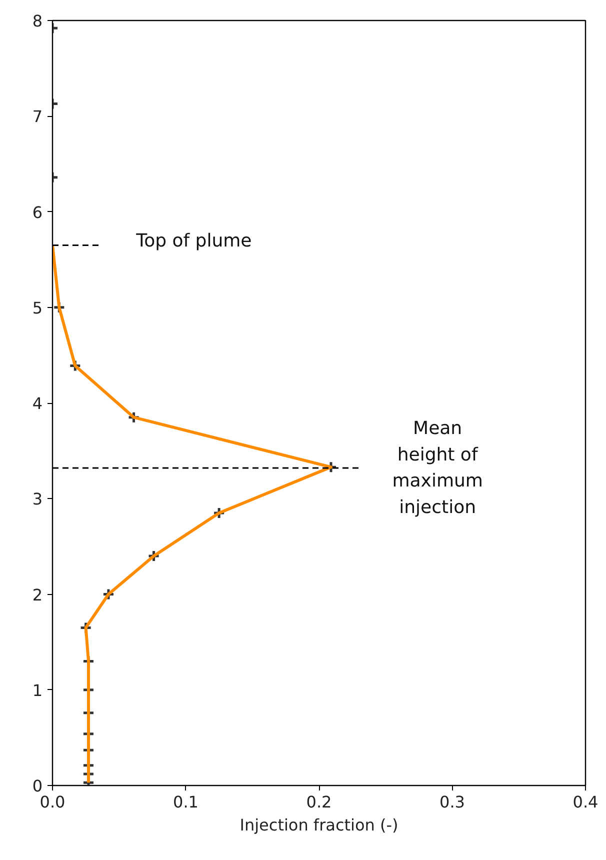  I want to click on x-tick-label: 0.0, so click(53, 802).